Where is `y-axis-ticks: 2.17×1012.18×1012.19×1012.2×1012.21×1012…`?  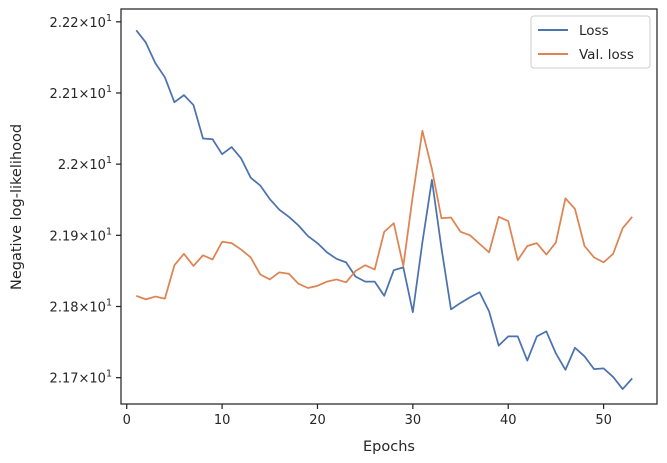 y-axis-ticks: 2.17×1012.18×1012.19×1012.2×1012.21×1012… is located at coordinates (85, 200).